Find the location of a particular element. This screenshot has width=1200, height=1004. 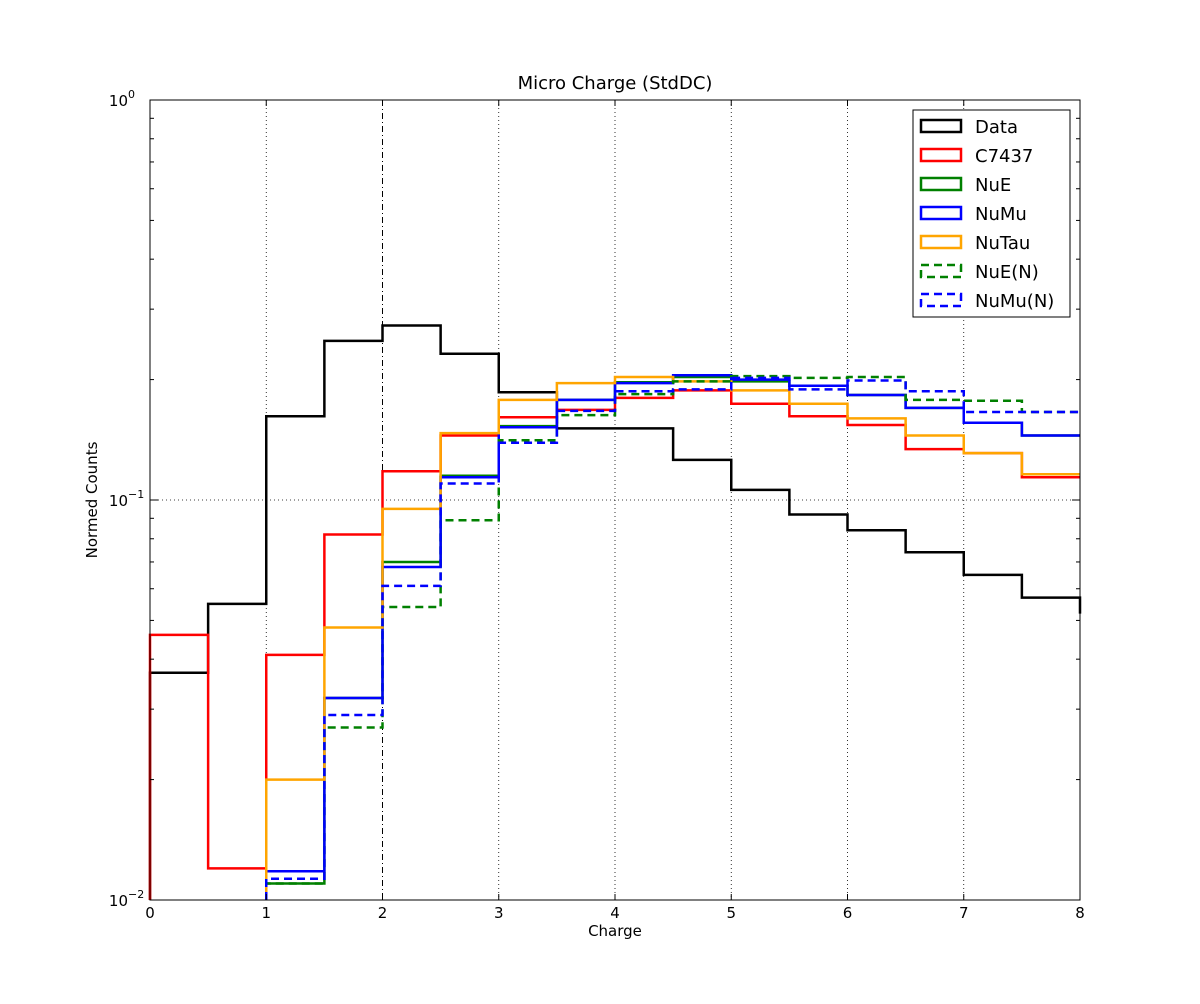

legend-label: NuMu(N) is located at coordinates (1014, 301).